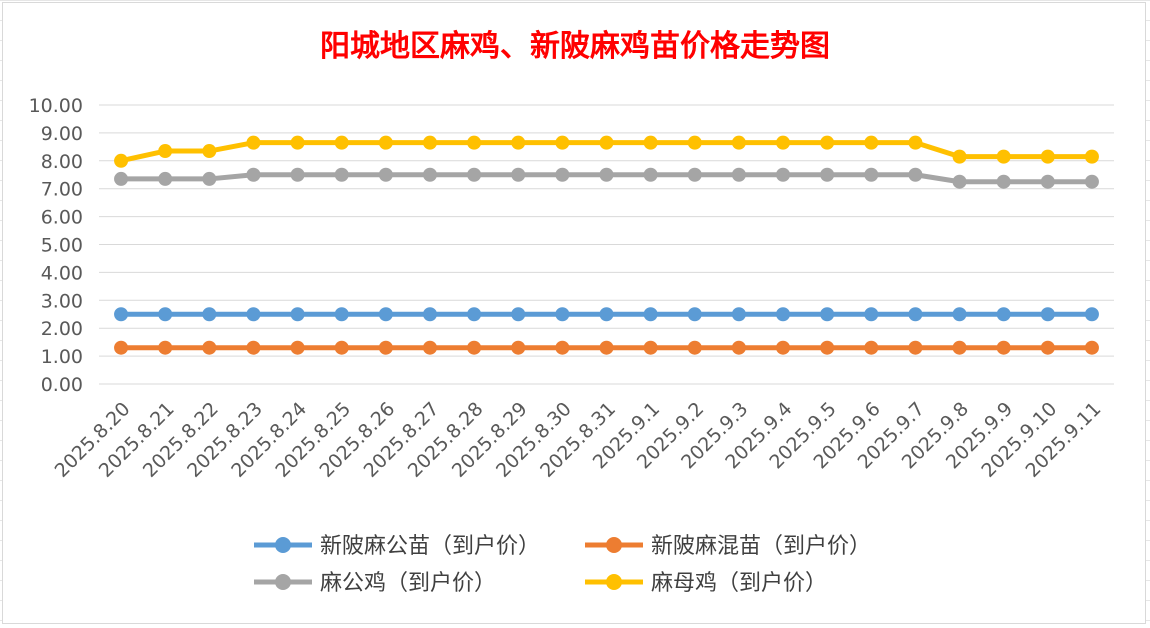 The height and width of the screenshot is (628, 1150). I want to click on legend-label: 新陂麻公苗（到户价）, so click(430, 546).